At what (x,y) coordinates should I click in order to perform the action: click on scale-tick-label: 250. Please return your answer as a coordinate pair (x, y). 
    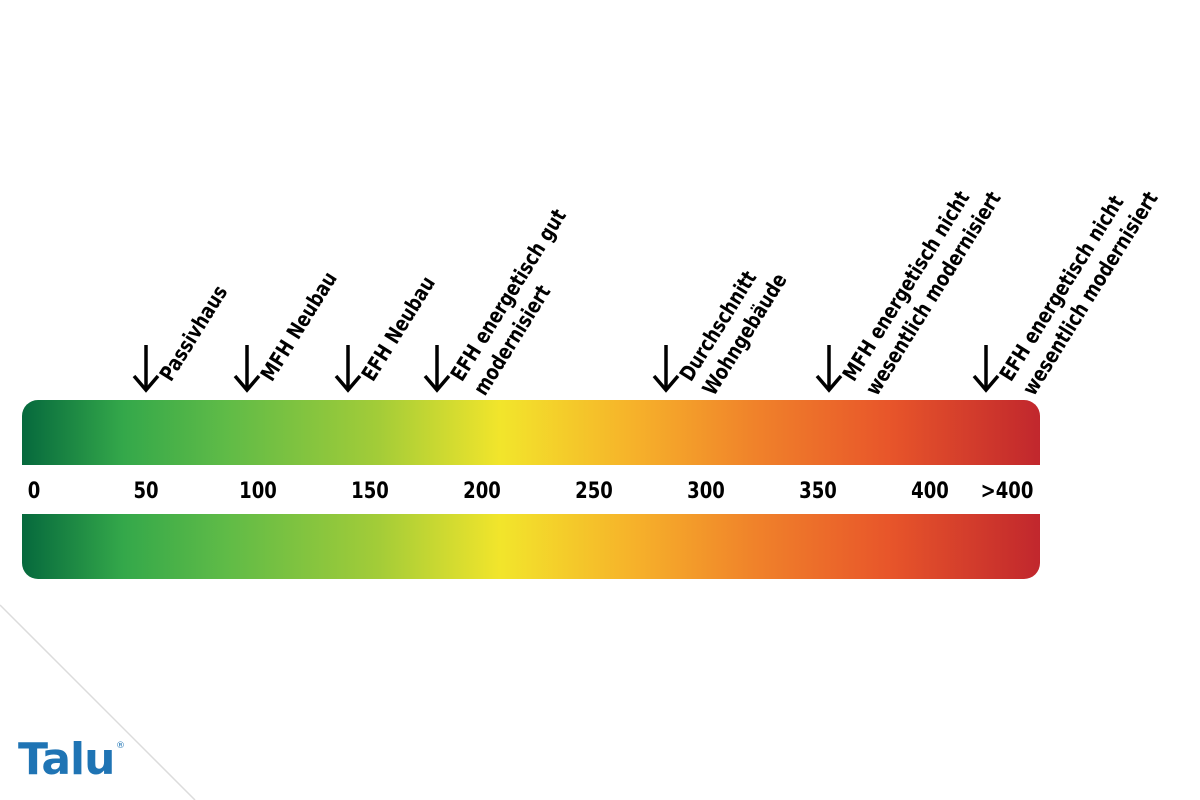
    Looking at the image, I should click on (594, 491).